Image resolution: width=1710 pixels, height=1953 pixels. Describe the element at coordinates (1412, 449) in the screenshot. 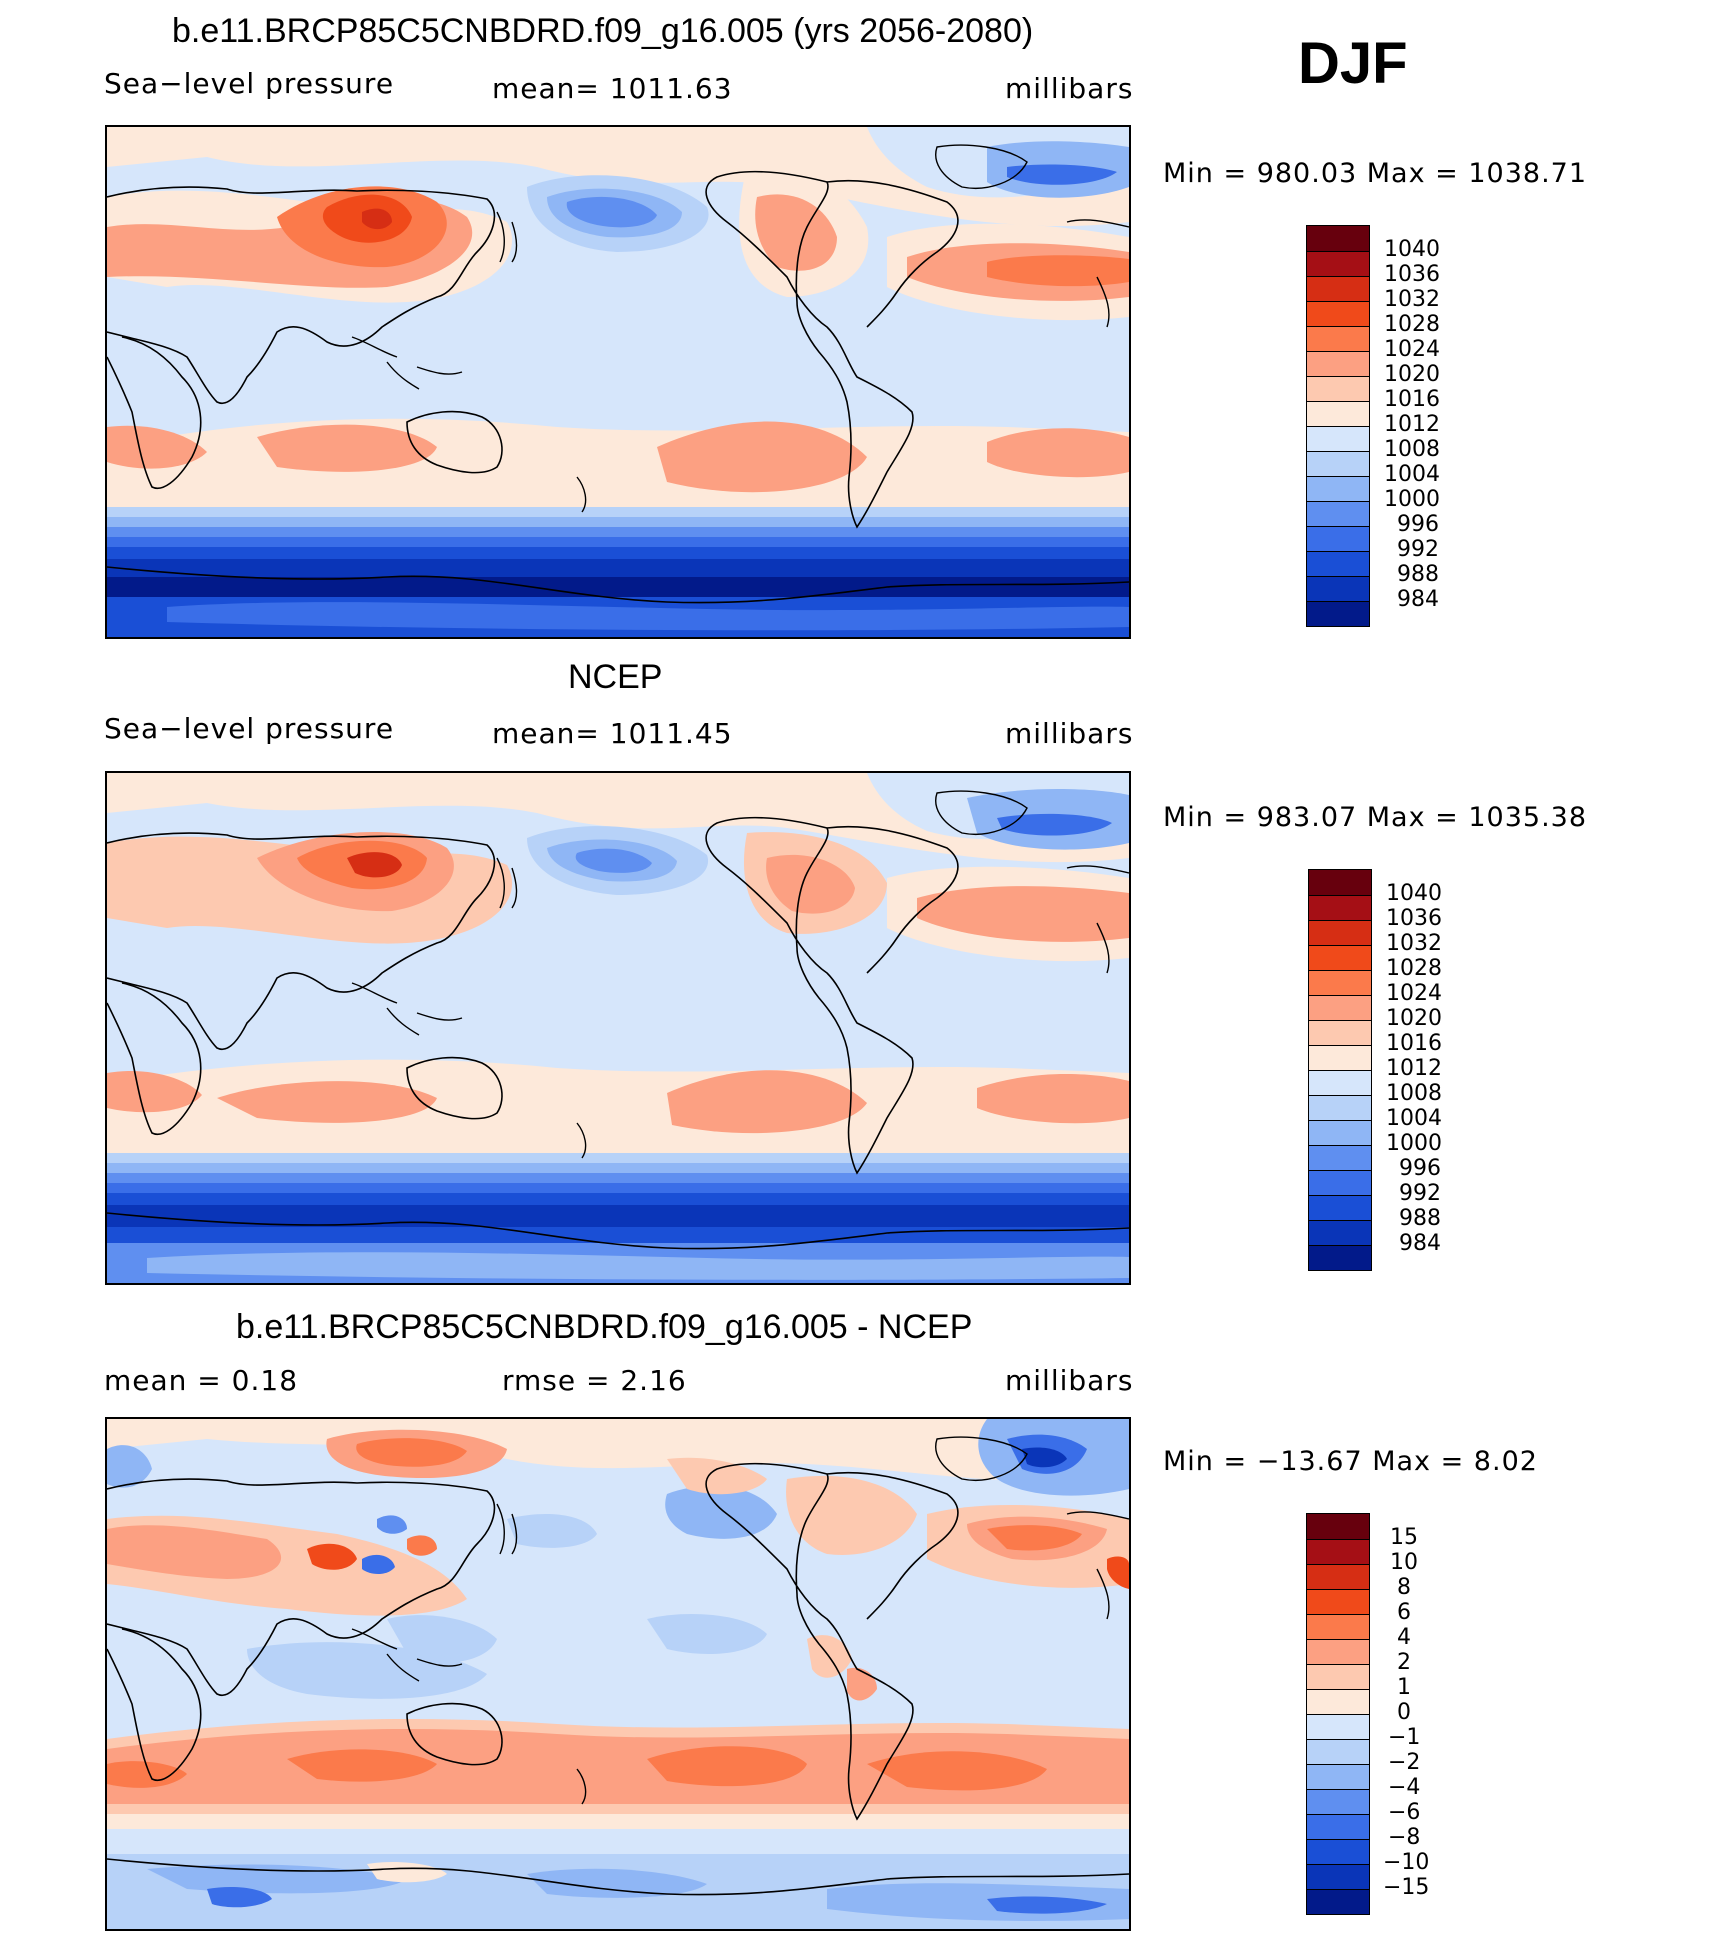

I see `panel1-colorbar-label: 1008` at that location.